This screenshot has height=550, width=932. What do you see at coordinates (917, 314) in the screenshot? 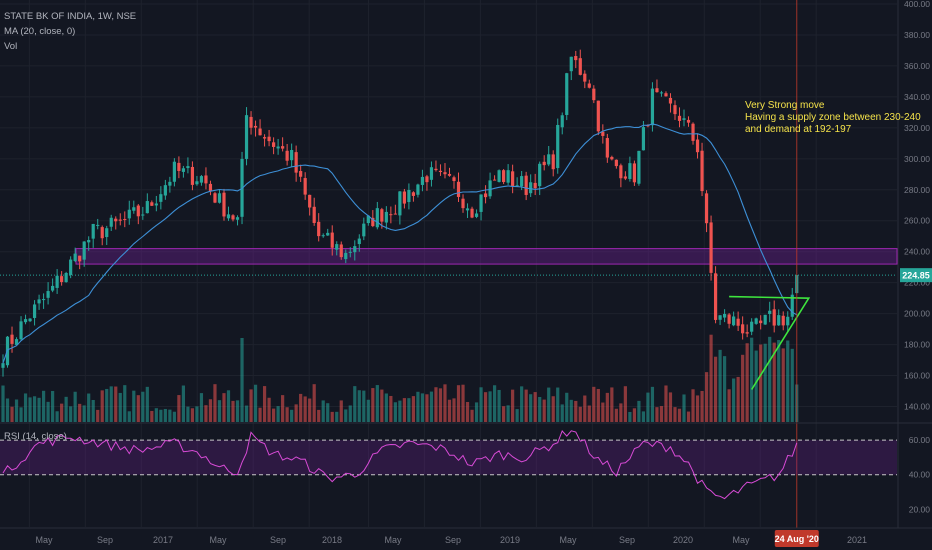
I see `price-tick-label: 200.00` at bounding box center [917, 314].